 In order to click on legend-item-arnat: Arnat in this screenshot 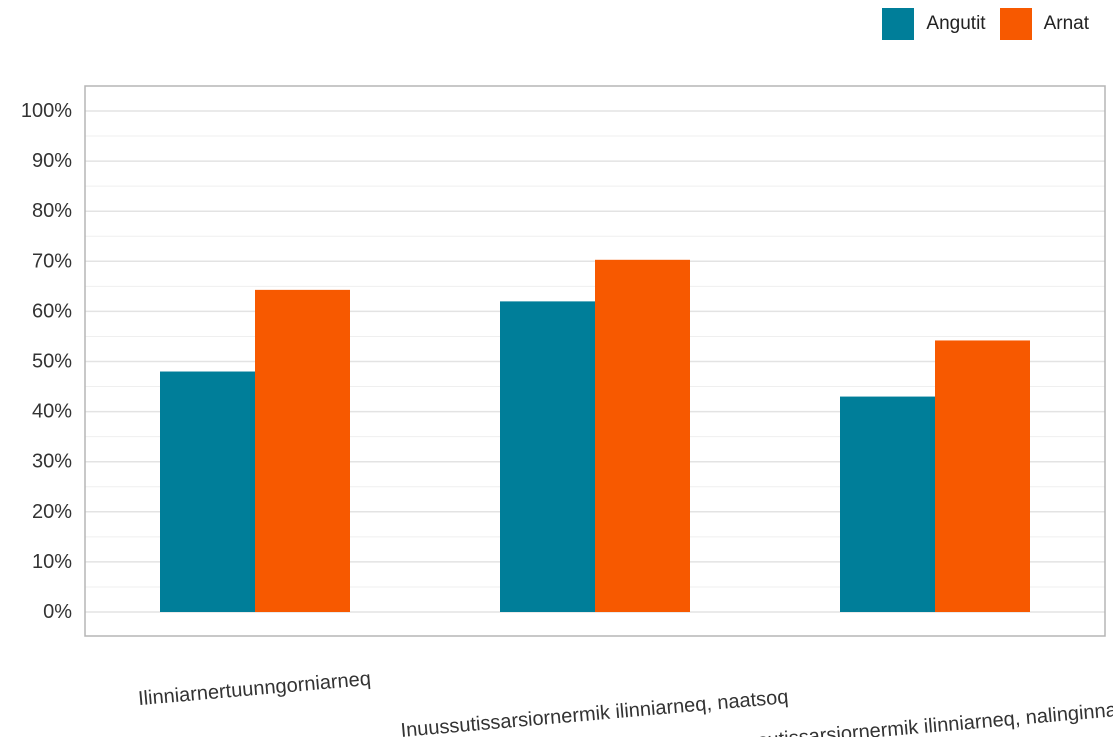, I will do `click(1044, 24)`.